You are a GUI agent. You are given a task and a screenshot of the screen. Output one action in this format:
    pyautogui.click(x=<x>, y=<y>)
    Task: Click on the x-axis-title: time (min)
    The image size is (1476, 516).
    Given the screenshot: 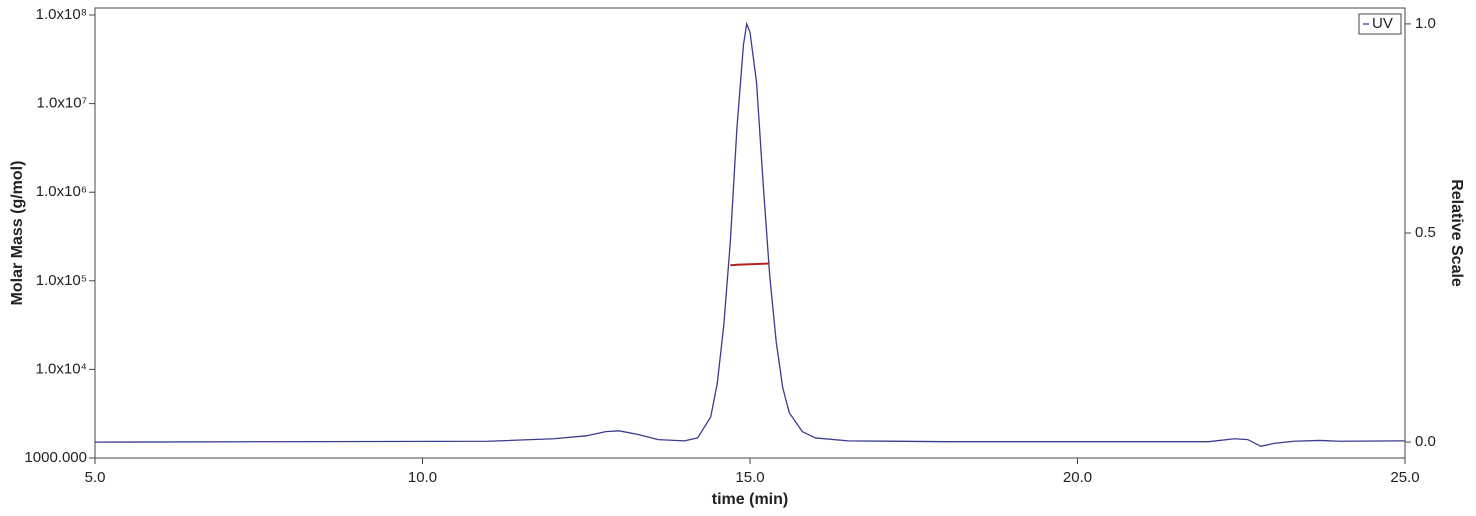 What is the action you would take?
    pyautogui.click(x=750, y=499)
    